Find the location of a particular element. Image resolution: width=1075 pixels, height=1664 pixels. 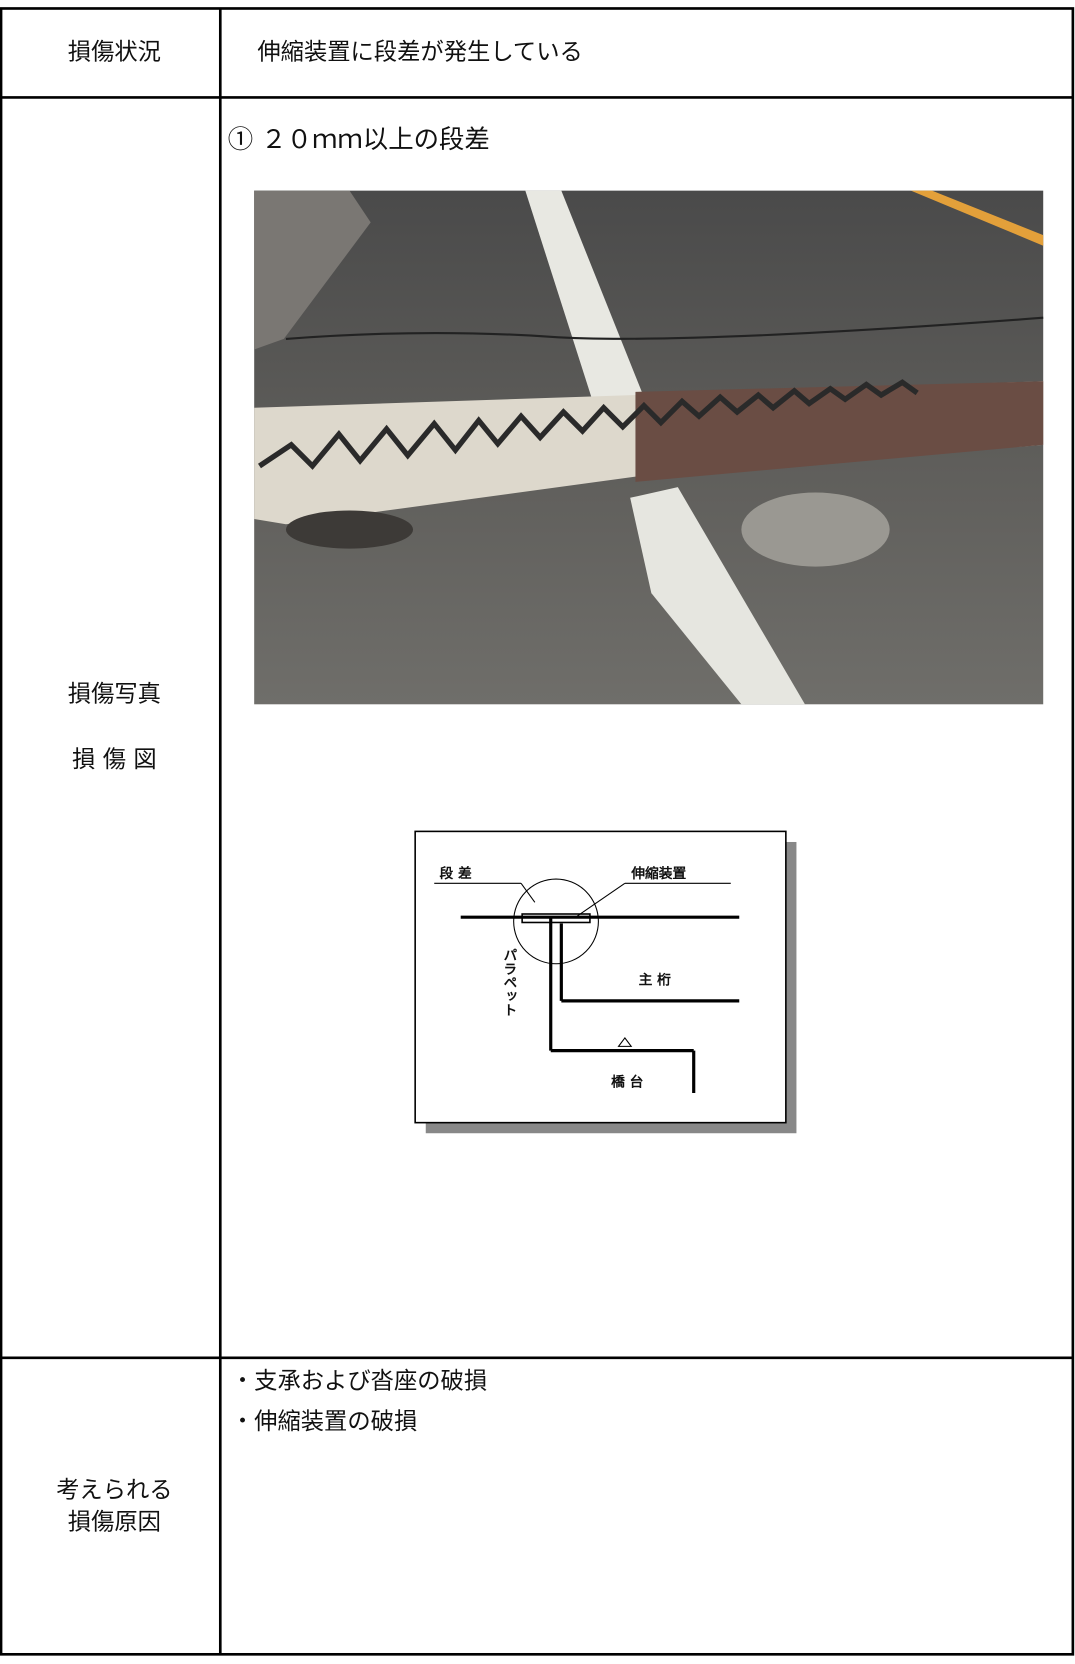

row-label: 損傷写真 is located at coordinates (114, 693).